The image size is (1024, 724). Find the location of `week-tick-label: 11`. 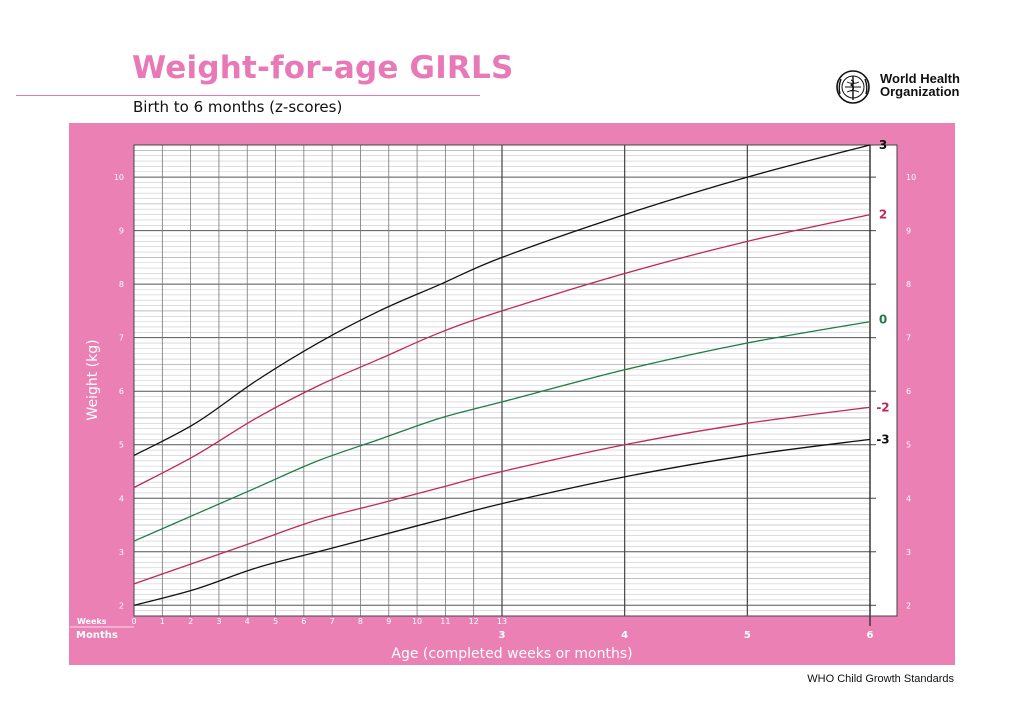

week-tick-label: 11 is located at coordinates (445, 621).